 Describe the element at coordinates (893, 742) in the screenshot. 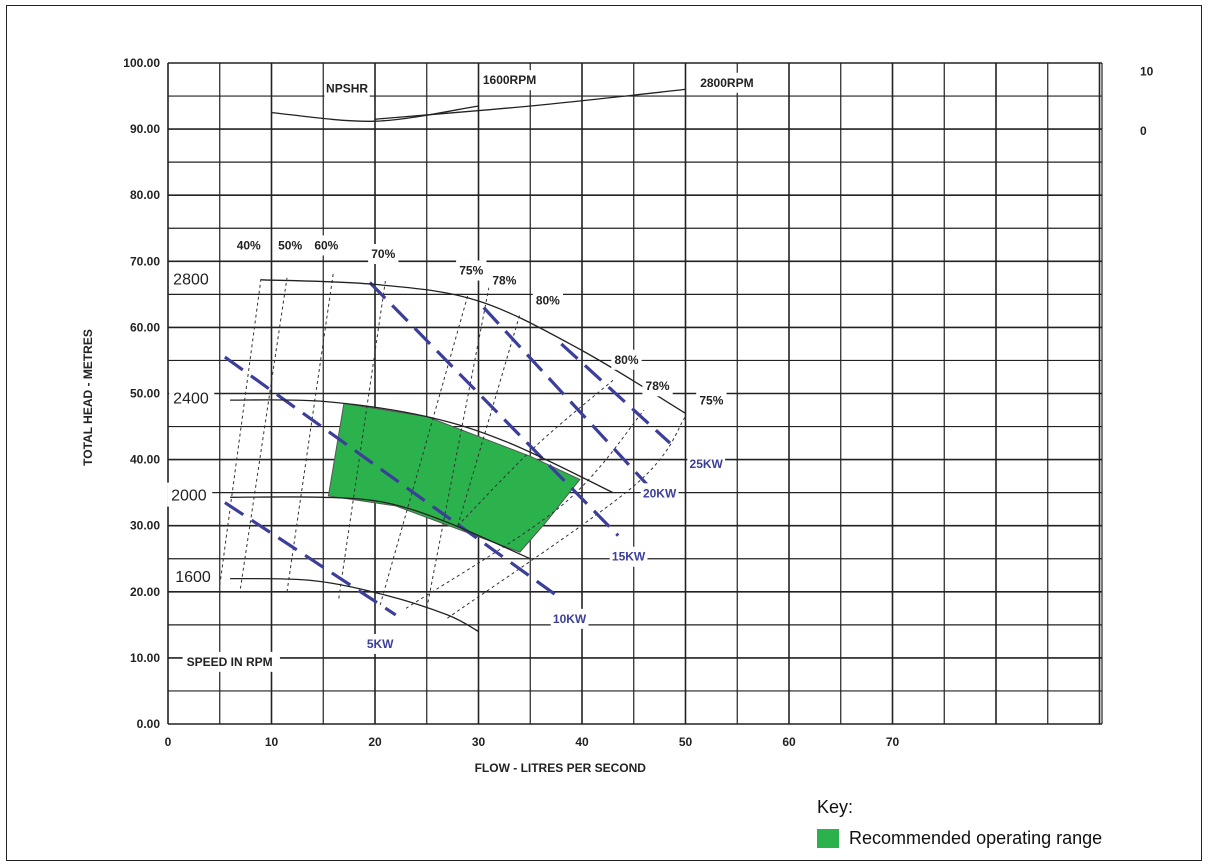

I see `x-tick-label: 70` at that location.